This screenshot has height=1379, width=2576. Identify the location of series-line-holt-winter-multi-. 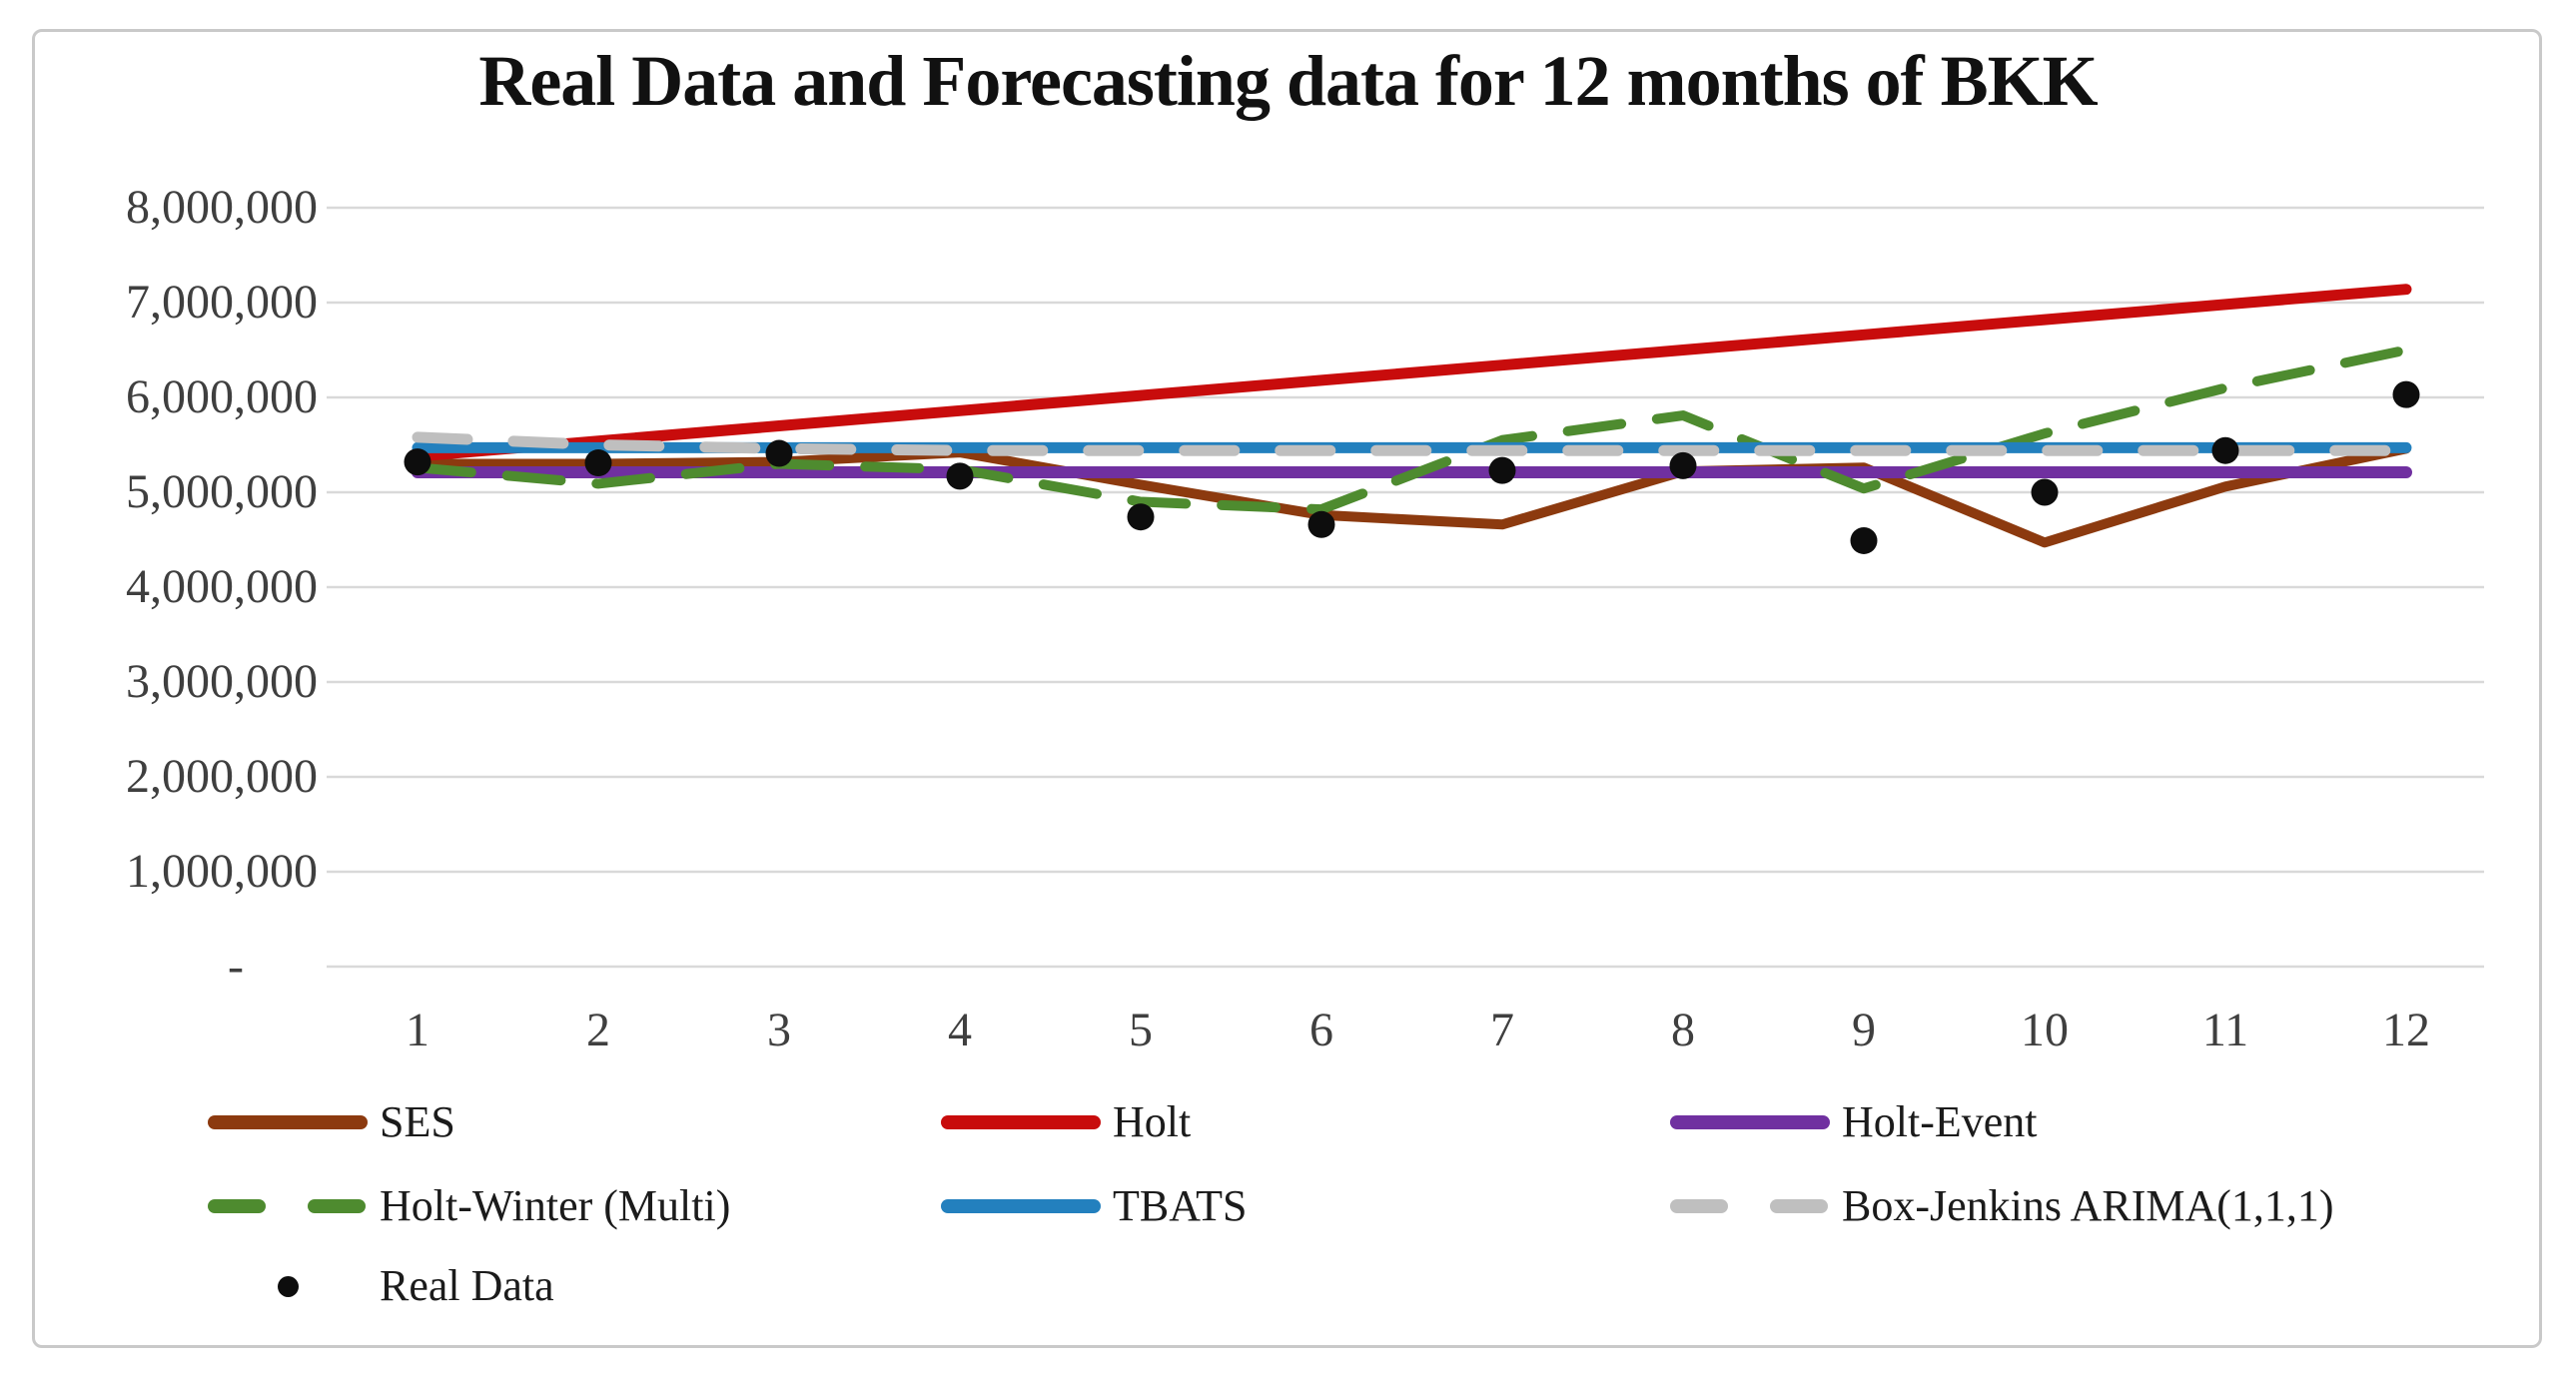
(1412, 430).